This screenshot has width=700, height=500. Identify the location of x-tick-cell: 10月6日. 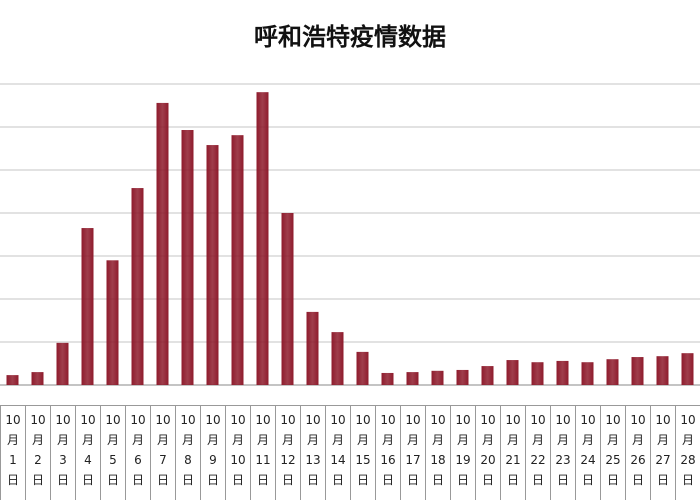
(137, 452).